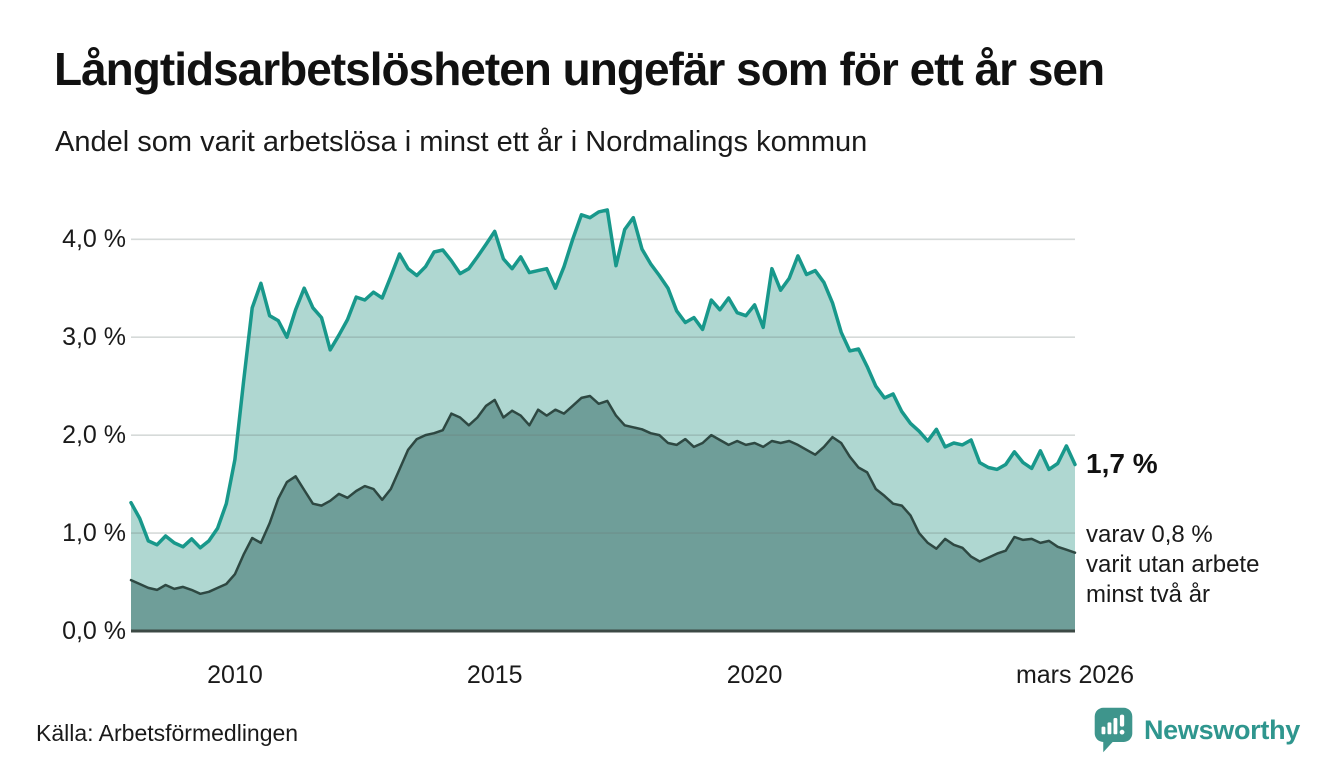  Describe the element at coordinates (235, 675) in the screenshot. I see `x-tick-2010: 2010` at that location.